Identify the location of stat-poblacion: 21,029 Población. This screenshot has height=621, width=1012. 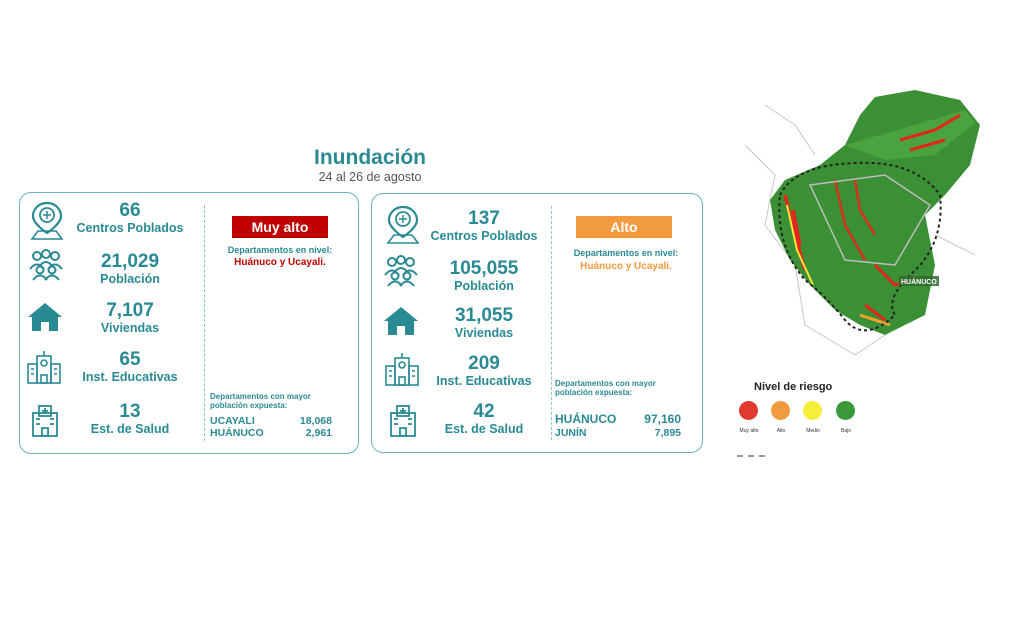
(130, 269).